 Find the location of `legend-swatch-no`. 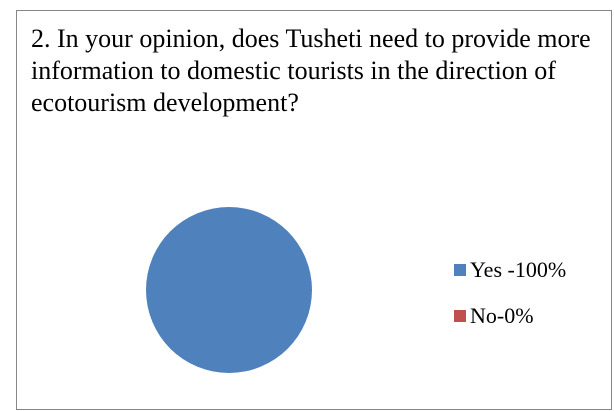

legend-swatch-no is located at coordinates (460, 316).